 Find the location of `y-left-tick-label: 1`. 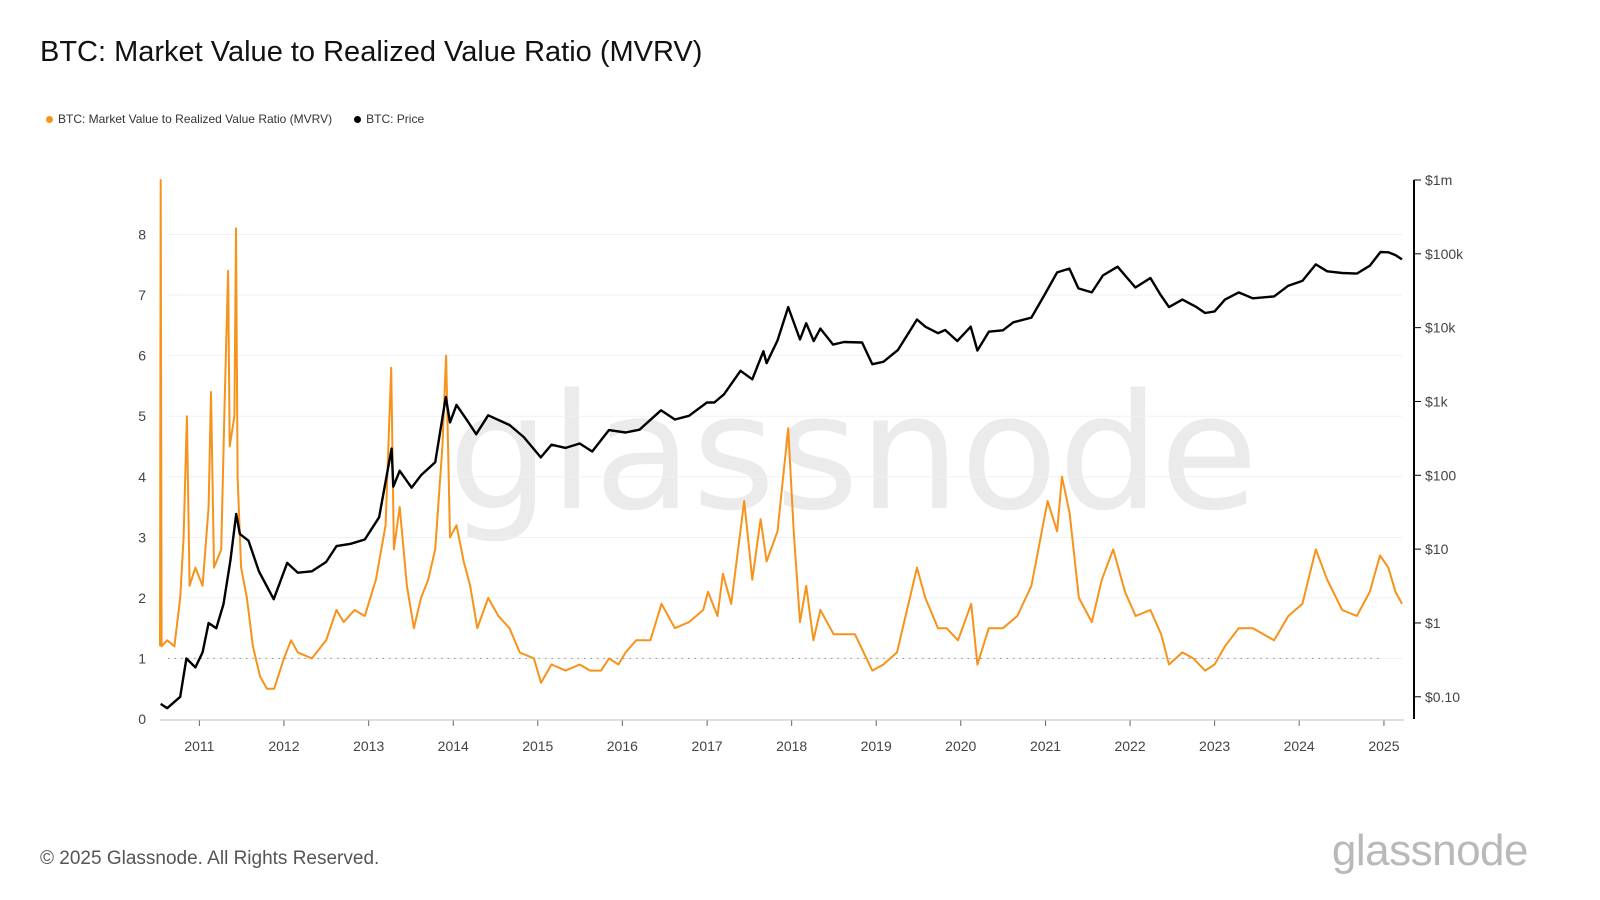

y-left-tick-label: 1 is located at coordinates (142, 658).